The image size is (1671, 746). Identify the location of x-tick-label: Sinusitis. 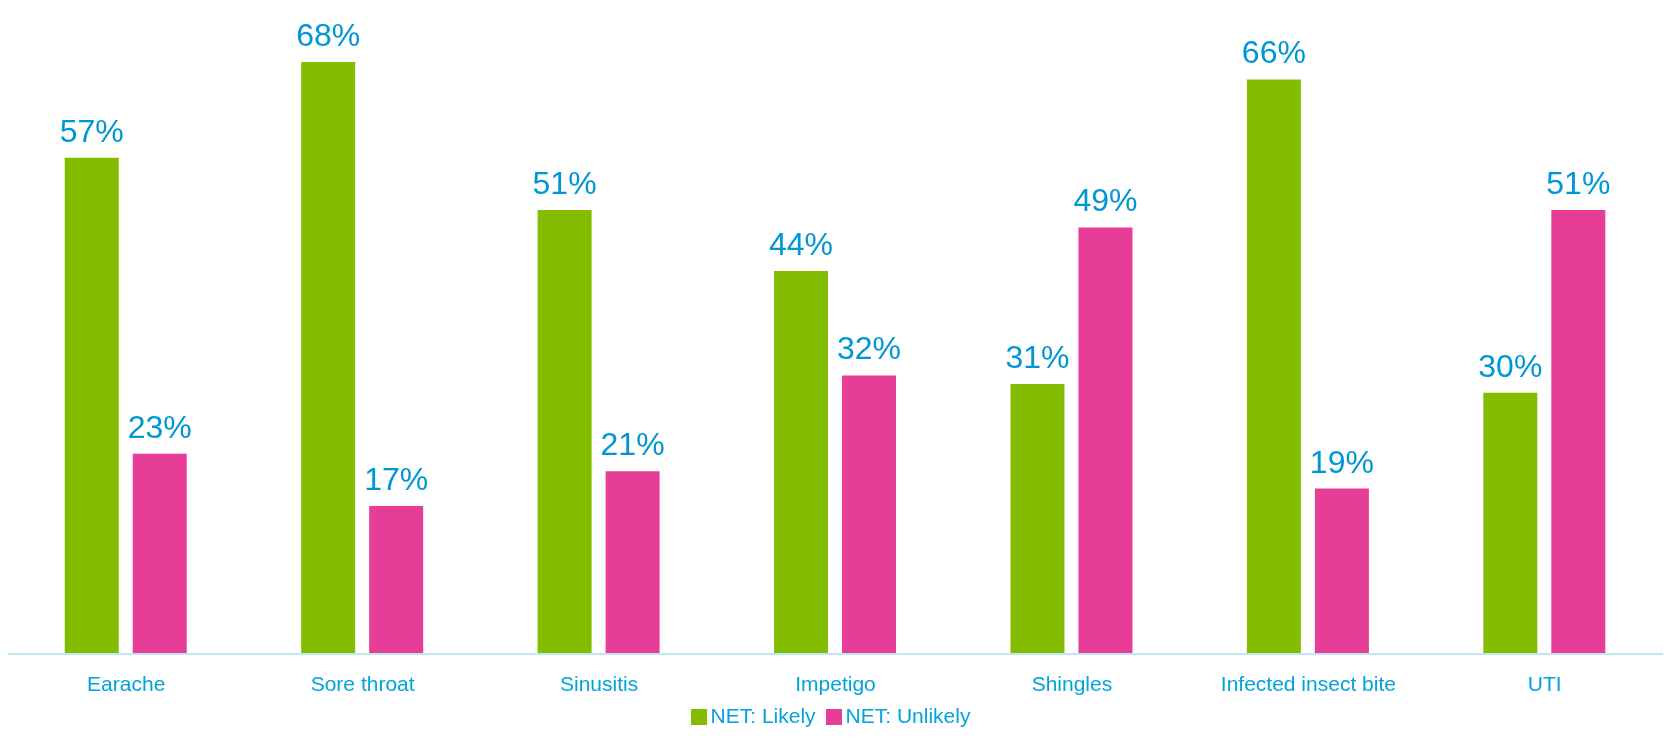
(599, 683).